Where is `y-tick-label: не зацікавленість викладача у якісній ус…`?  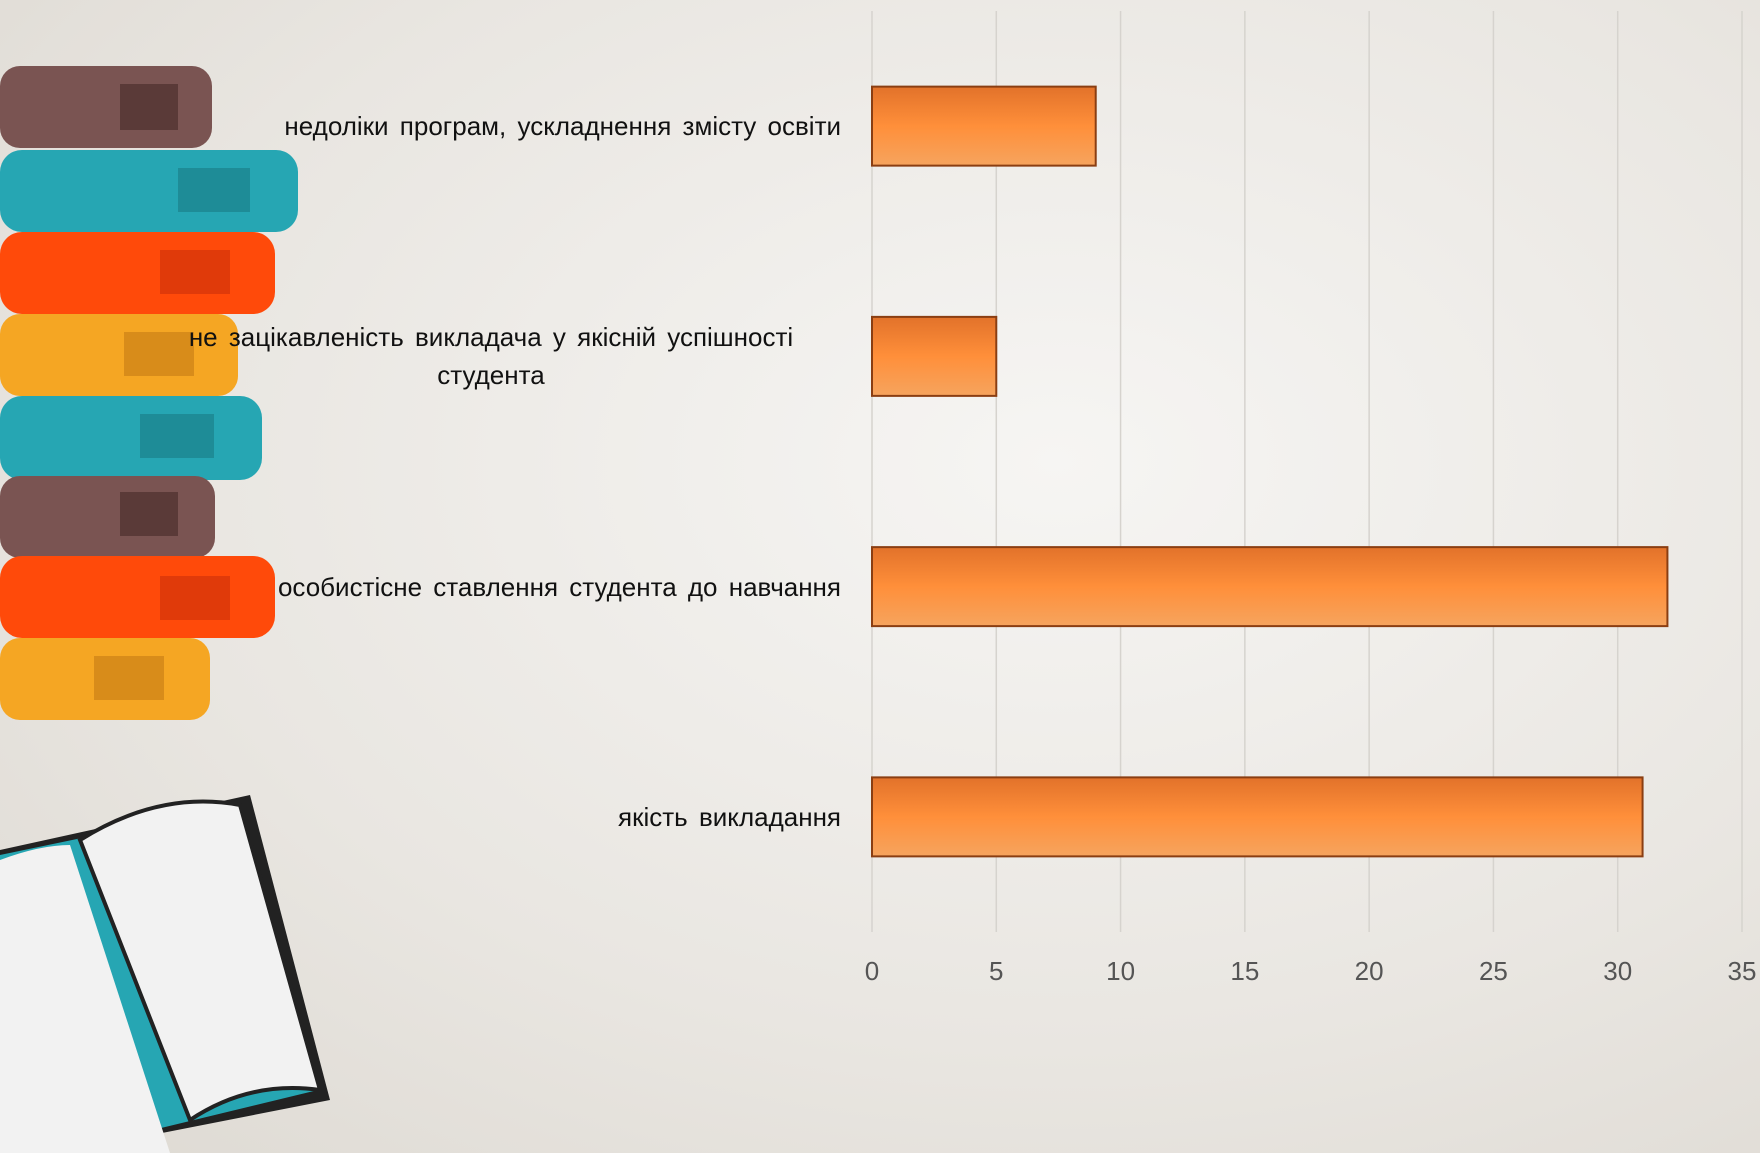
y-tick-label: не зацікавленість викладача у якісній ус… is located at coordinates (491, 356).